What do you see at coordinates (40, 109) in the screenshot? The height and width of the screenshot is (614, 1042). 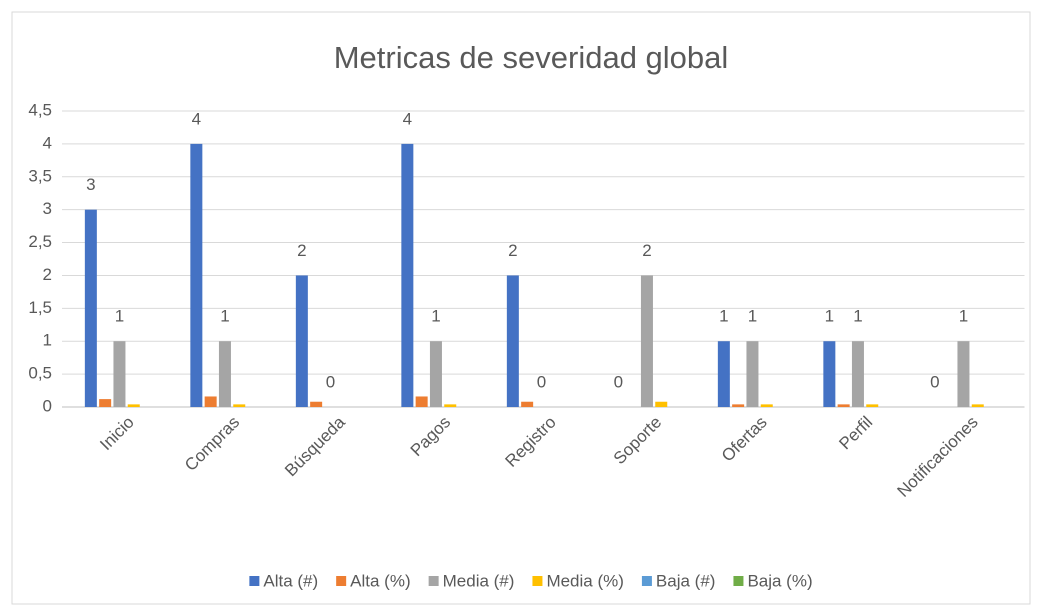 I see `y-tick-label: 4,5` at bounding box center [40, 109].